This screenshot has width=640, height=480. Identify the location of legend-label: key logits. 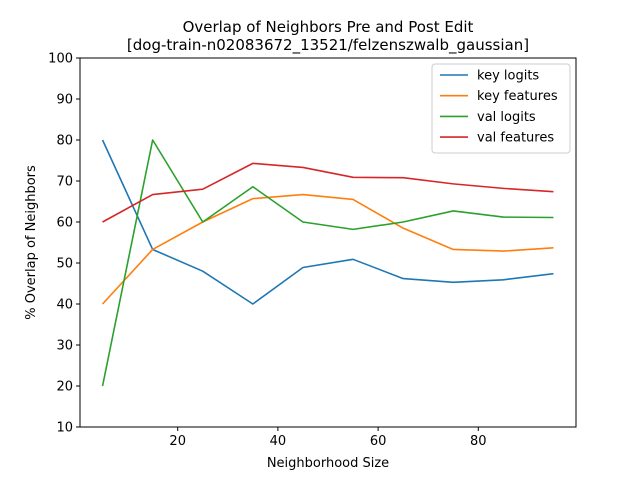
(508, 76).